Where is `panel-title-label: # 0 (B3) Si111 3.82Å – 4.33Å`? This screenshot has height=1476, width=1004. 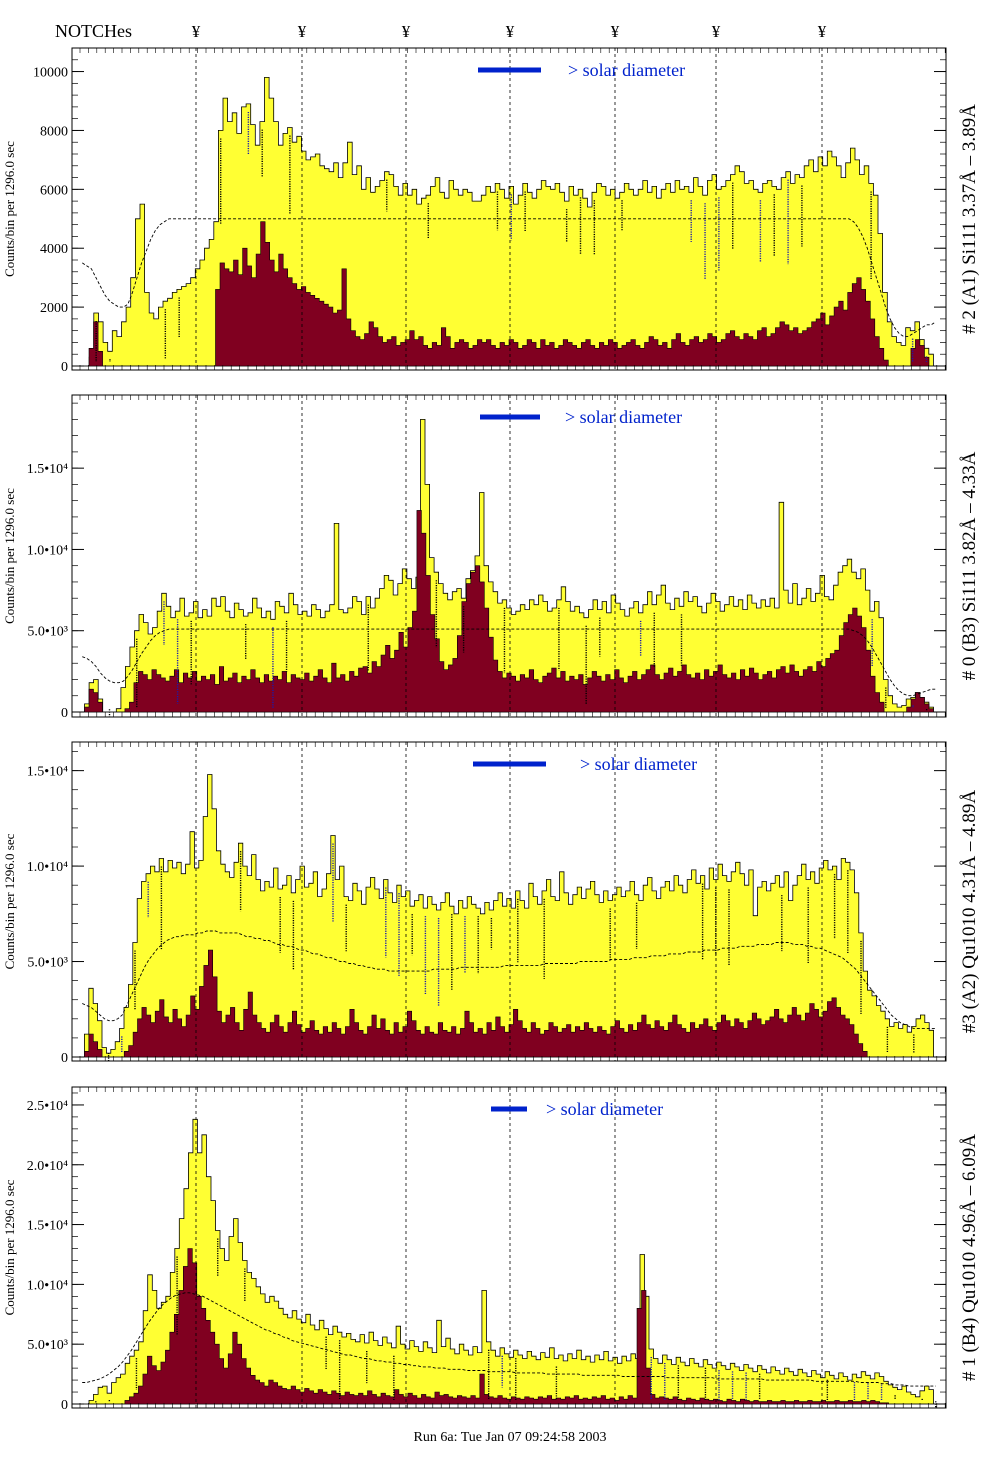
panel-title-label: # 0 (B3) Si111 3.82Å – 4.33Å is located at coordinates (969, 565).